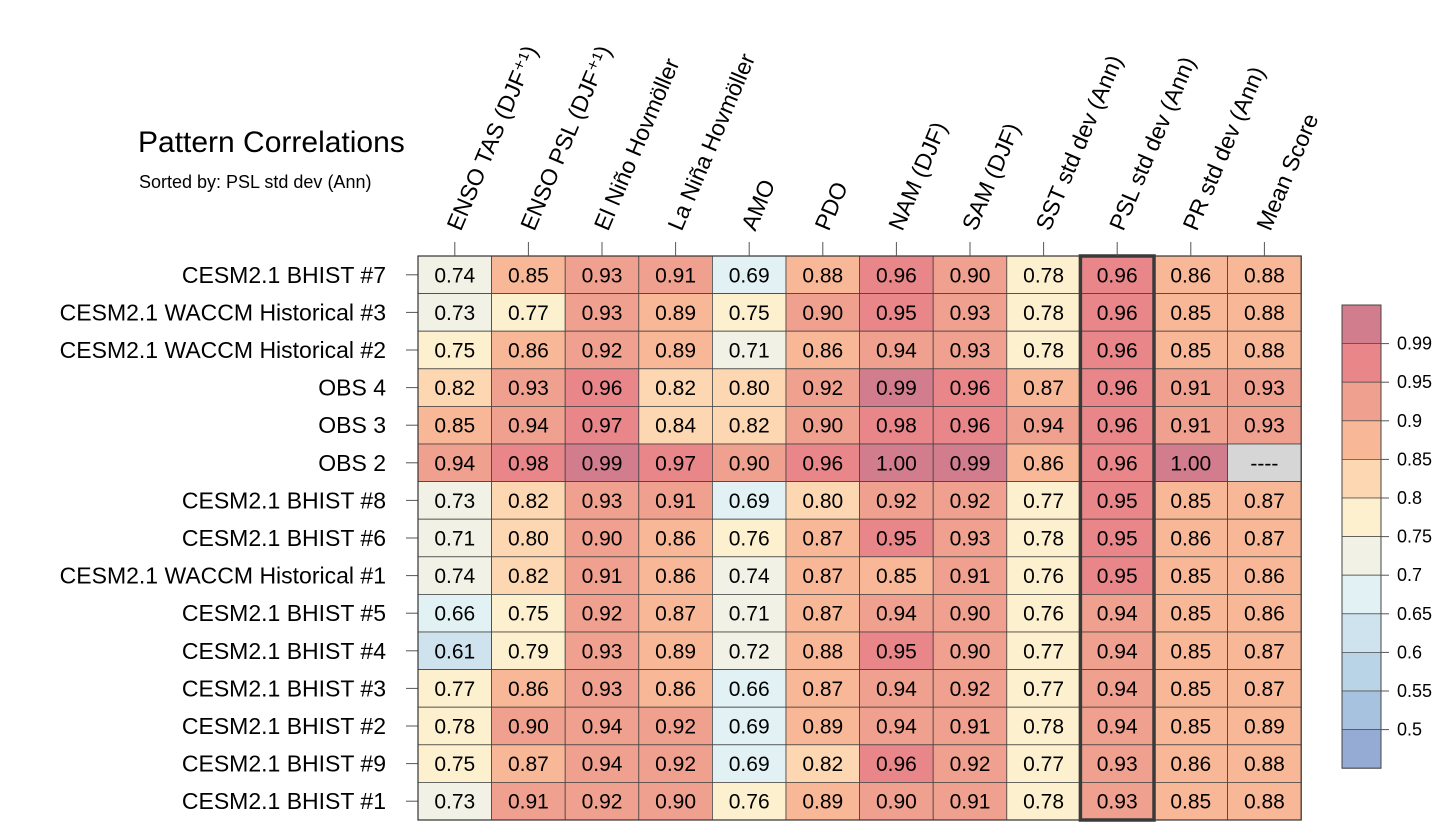  Describe the element at coordinates (830, 206) in the screenshot. I see `column-label: PDO` at that location.